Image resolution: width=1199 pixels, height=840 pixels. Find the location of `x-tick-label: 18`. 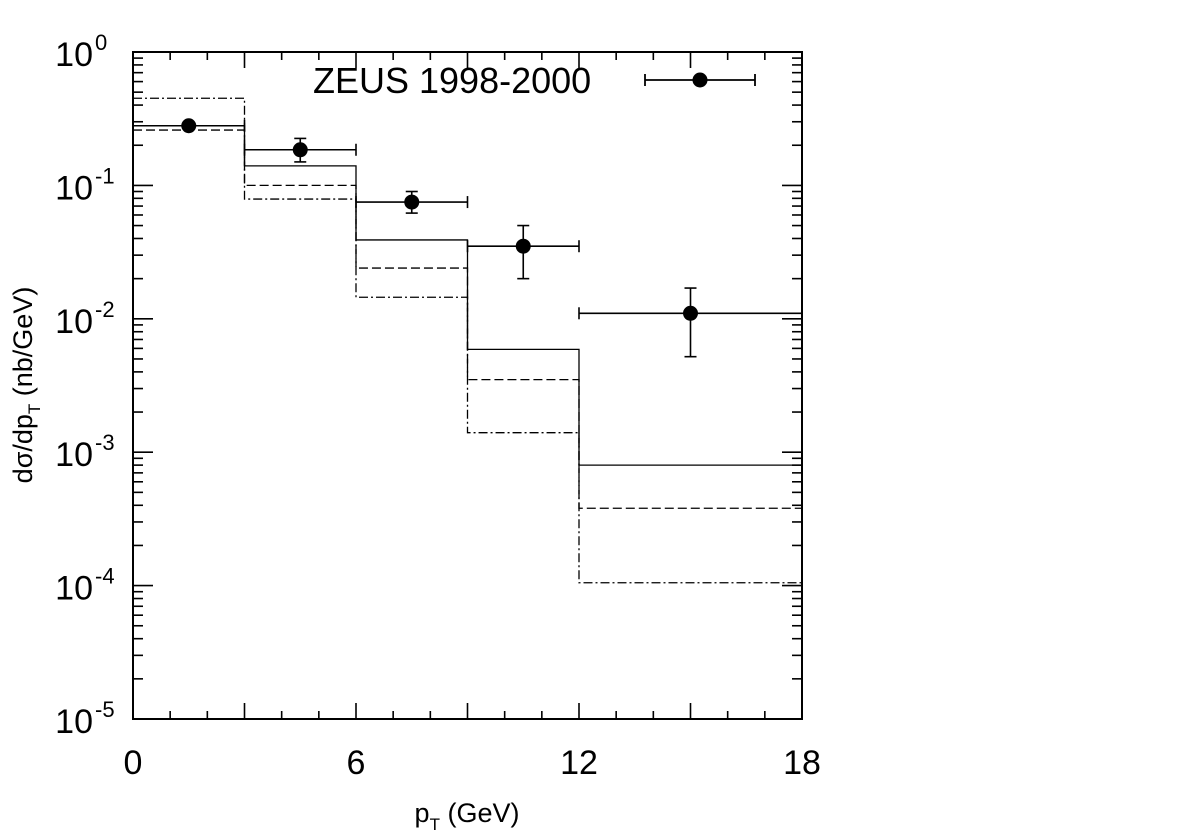

x-tick-label: 18 is located at coordinates (802, 763).